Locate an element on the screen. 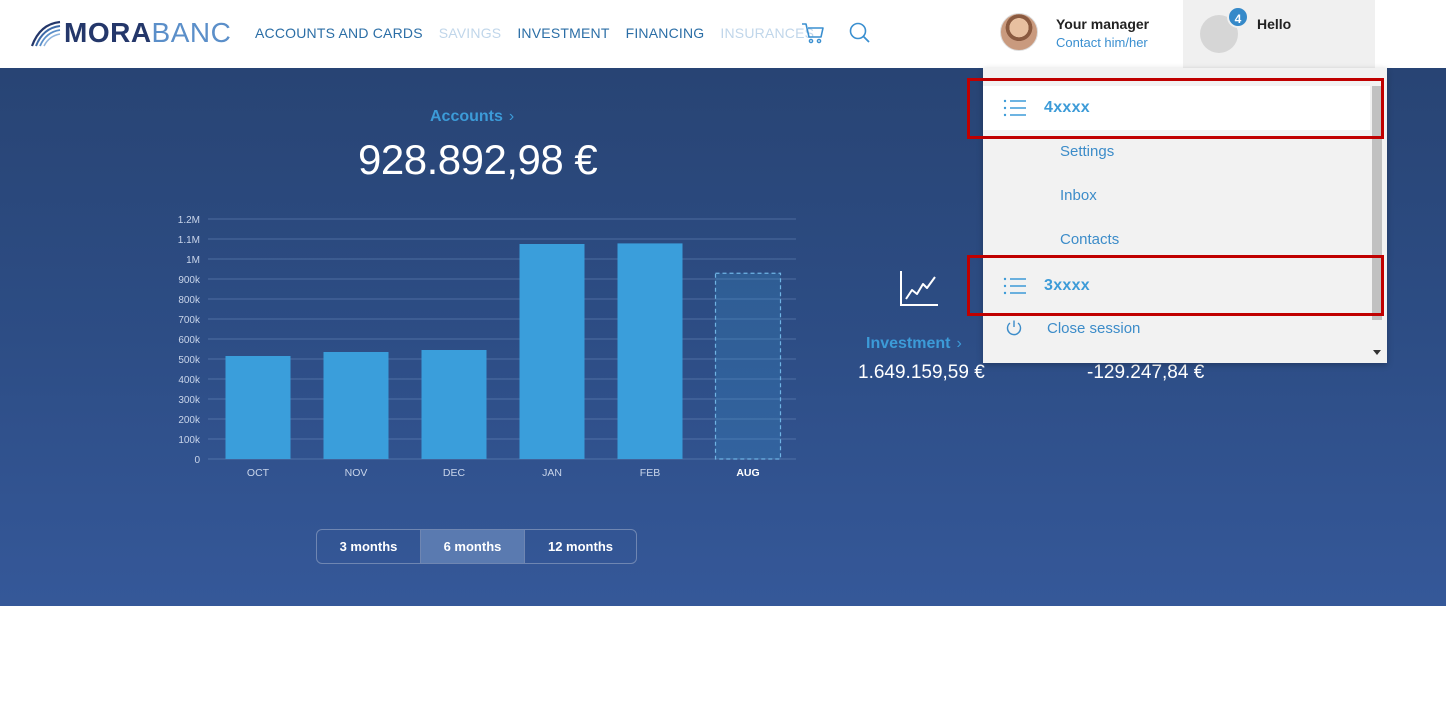 The width and height of the screenshot is (1446, 712). manager-title: Your manager is located at coordinates (1103, 24).